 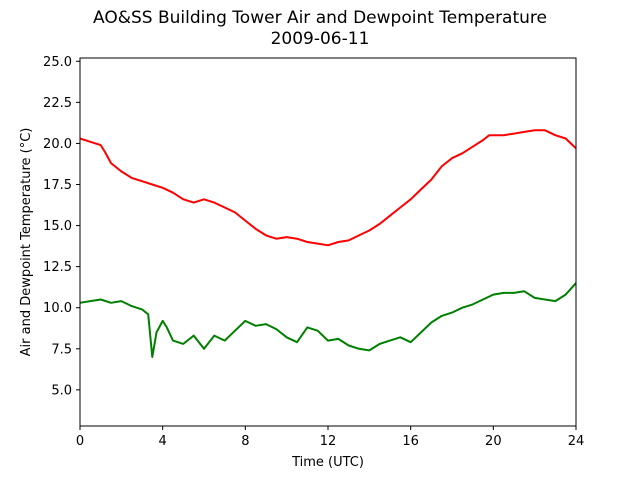 What do you see at coordinates (57, 103) in the screenshot?
I see `y-tick-label: 22.5` at bounding box center [57, 103].